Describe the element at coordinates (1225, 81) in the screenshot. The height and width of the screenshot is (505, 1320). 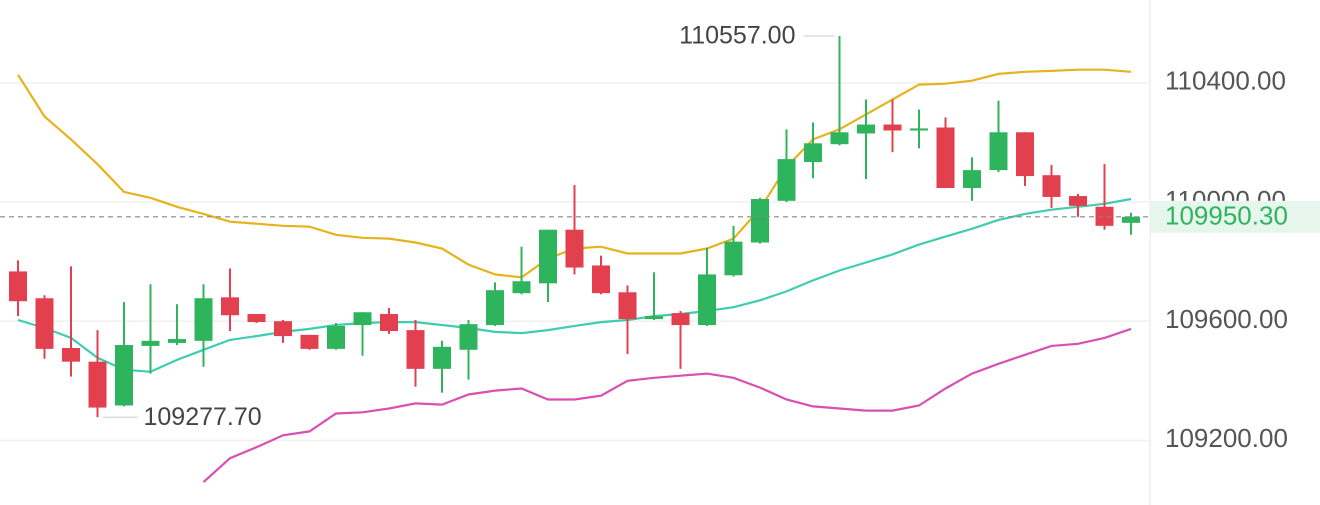
I see `y-tick-label: 110400.00` at that location.